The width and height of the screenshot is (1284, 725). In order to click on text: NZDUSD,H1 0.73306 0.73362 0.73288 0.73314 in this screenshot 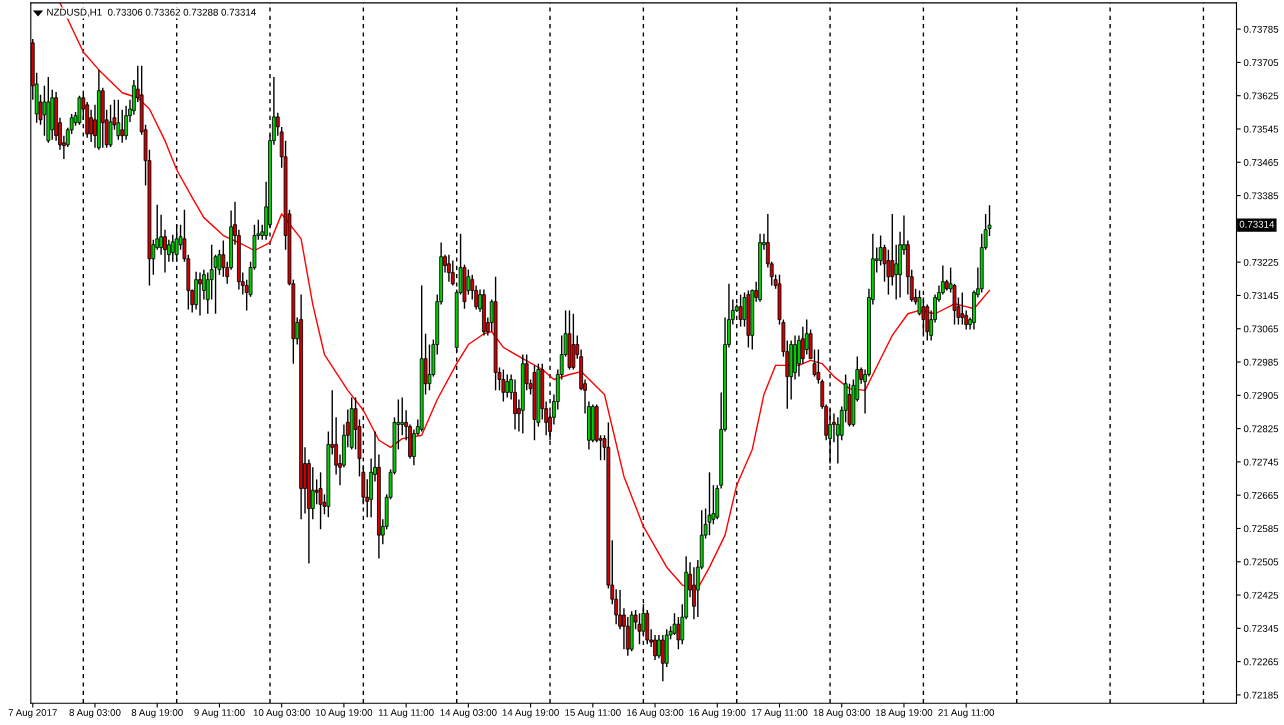, I will do `click(151, 12)`.